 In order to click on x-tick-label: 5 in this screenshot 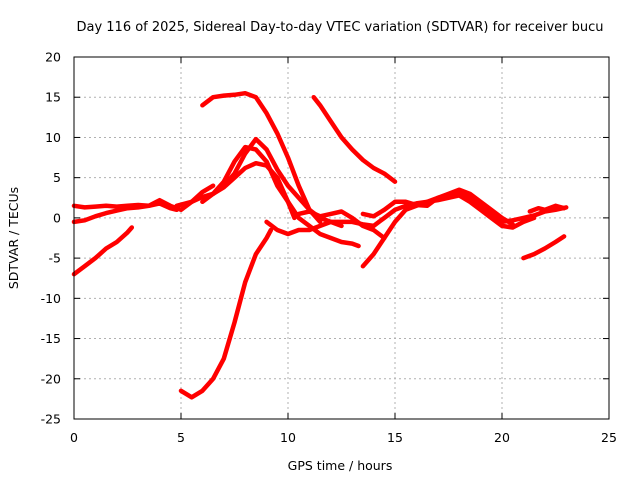, I will do `click(181, 437)`.